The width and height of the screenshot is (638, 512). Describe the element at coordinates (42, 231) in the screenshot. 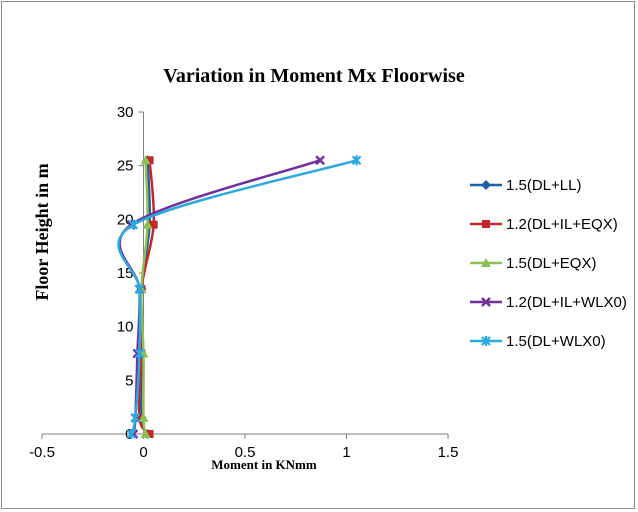

I see `y-axis-title: Floor Height in m` at that location.